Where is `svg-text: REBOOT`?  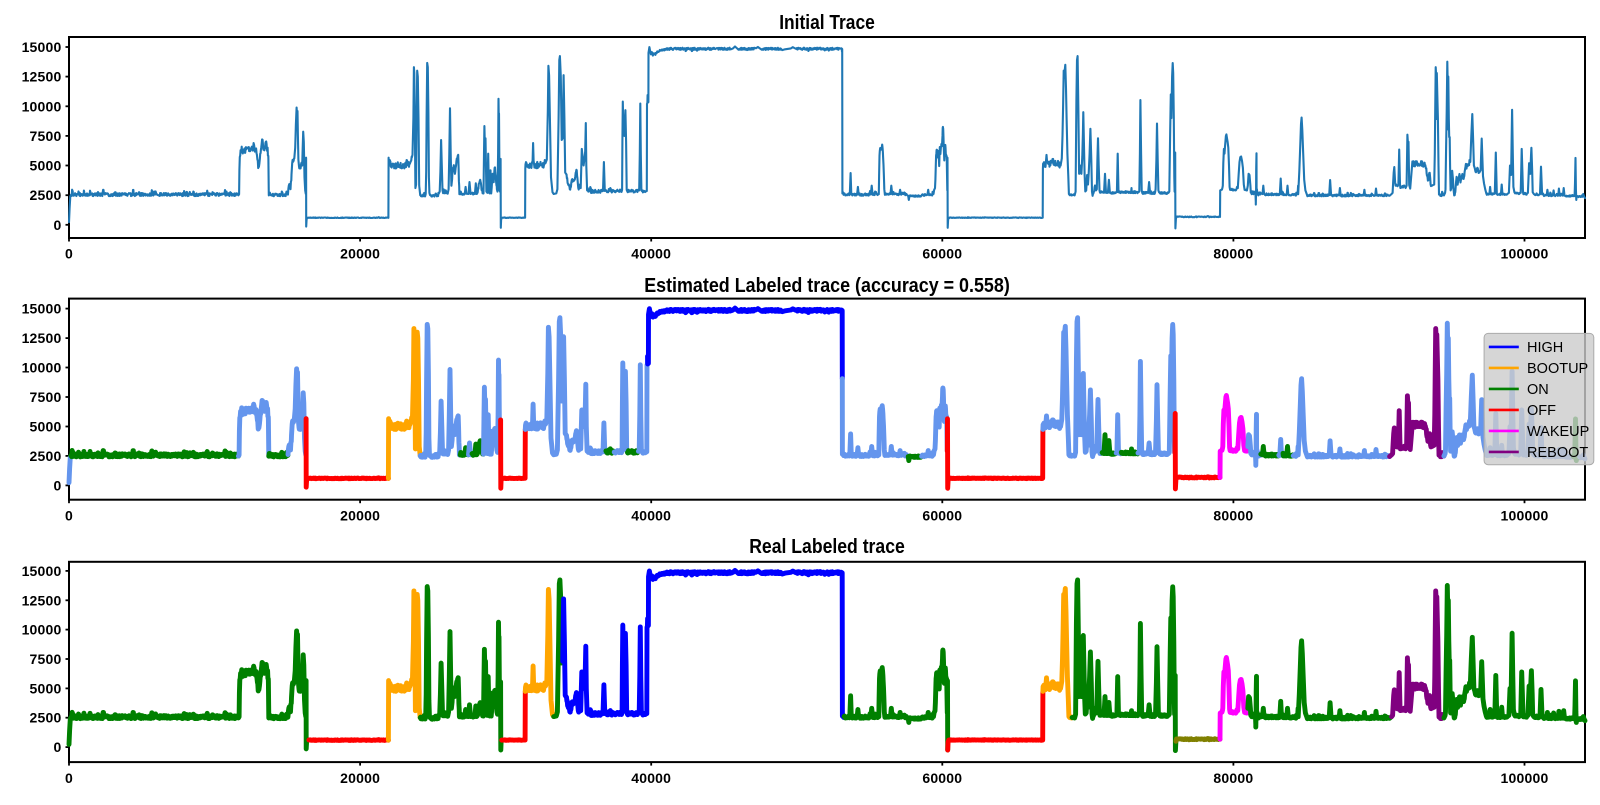
svg-text: REBOOT is located at coordinates (1557, 453).